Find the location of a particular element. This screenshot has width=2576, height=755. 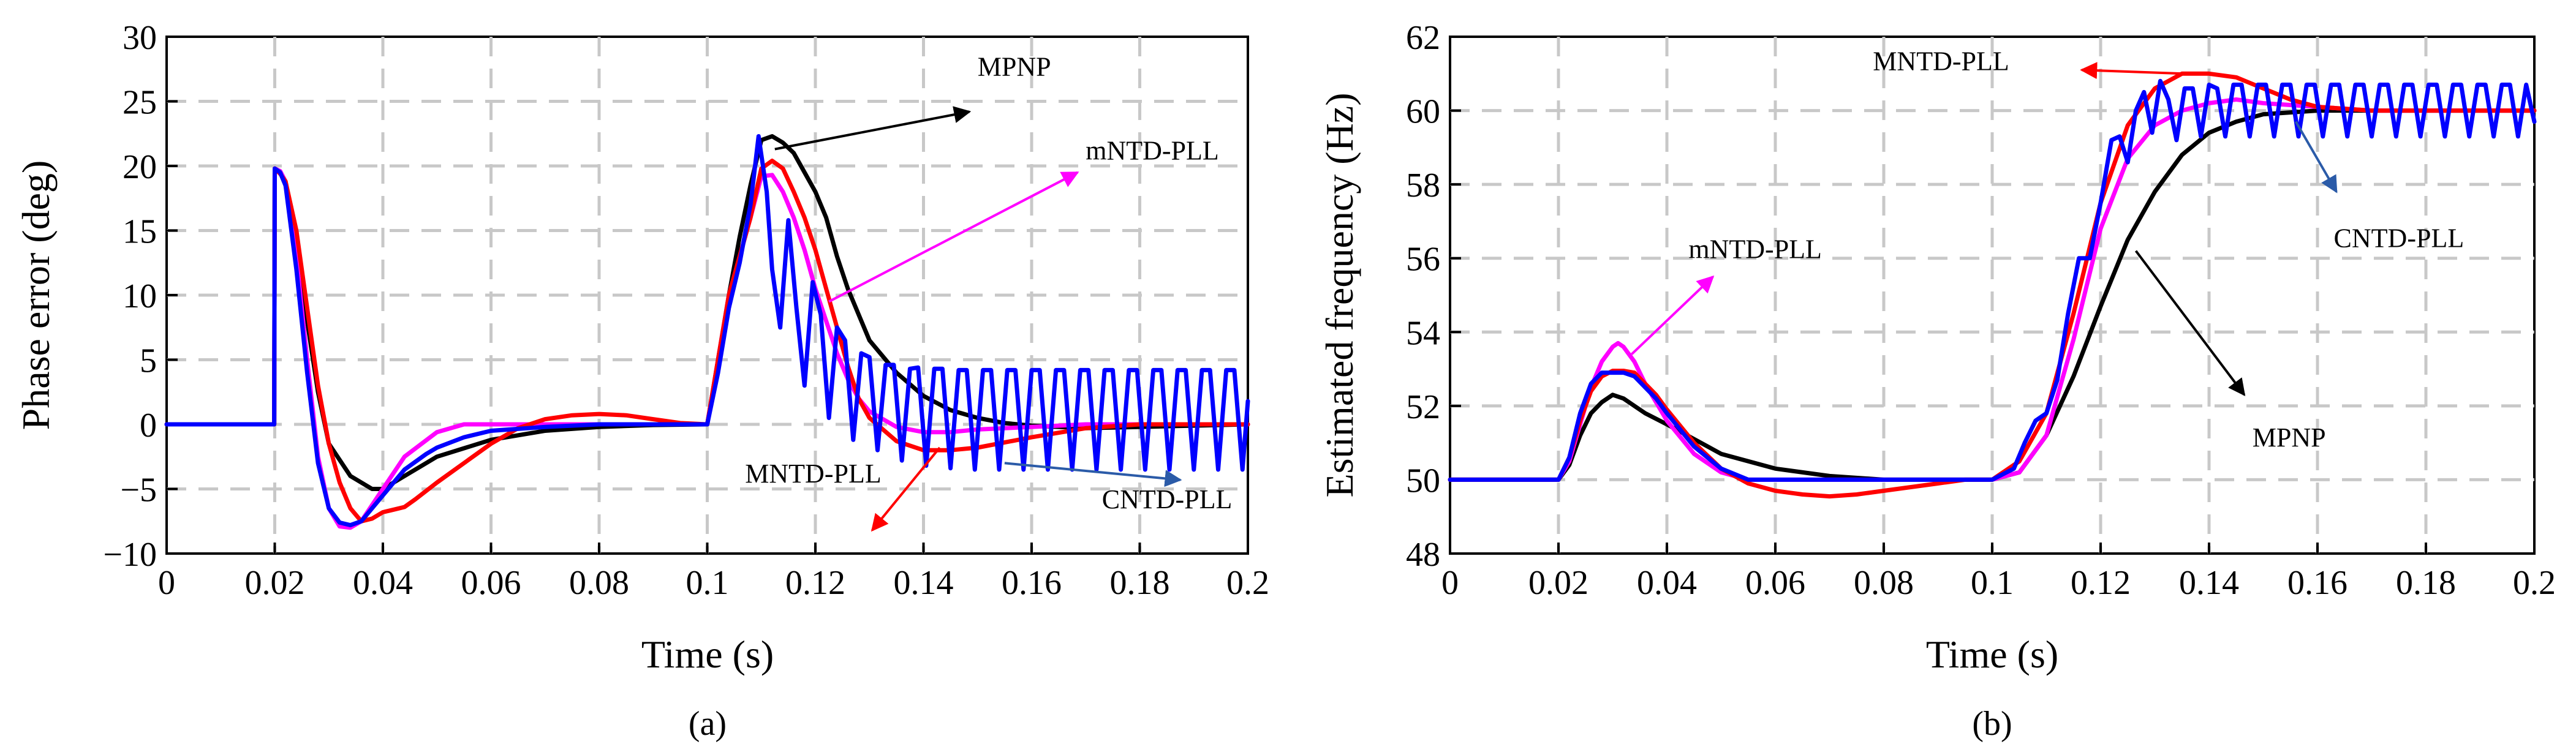

x-tick-label-a: 0.02 is located at coordinates (275, 583).